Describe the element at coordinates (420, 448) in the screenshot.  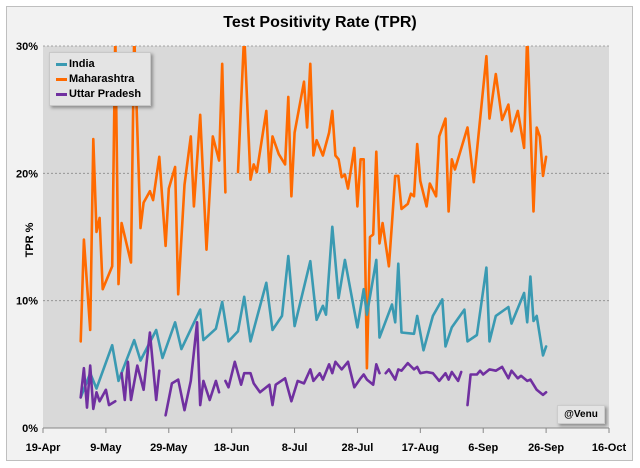
I see `x-tick-label: 17-Aug` at that location.